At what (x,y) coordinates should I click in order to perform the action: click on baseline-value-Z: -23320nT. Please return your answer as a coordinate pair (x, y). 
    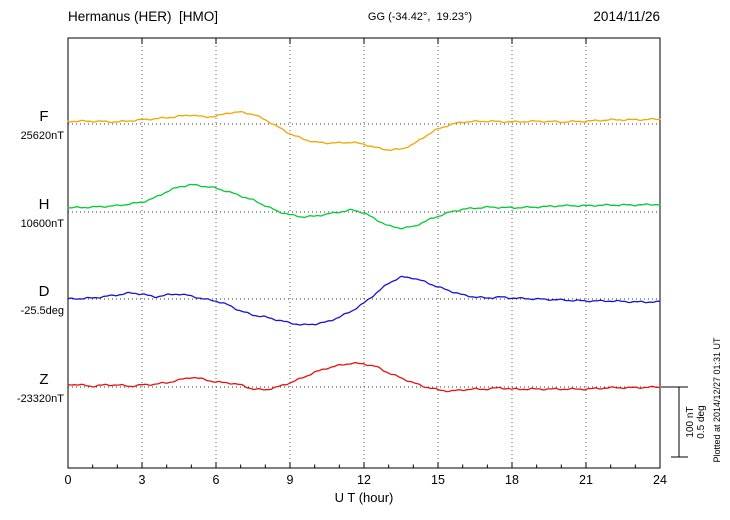
    Looking at the image, I should click on (40, 399).